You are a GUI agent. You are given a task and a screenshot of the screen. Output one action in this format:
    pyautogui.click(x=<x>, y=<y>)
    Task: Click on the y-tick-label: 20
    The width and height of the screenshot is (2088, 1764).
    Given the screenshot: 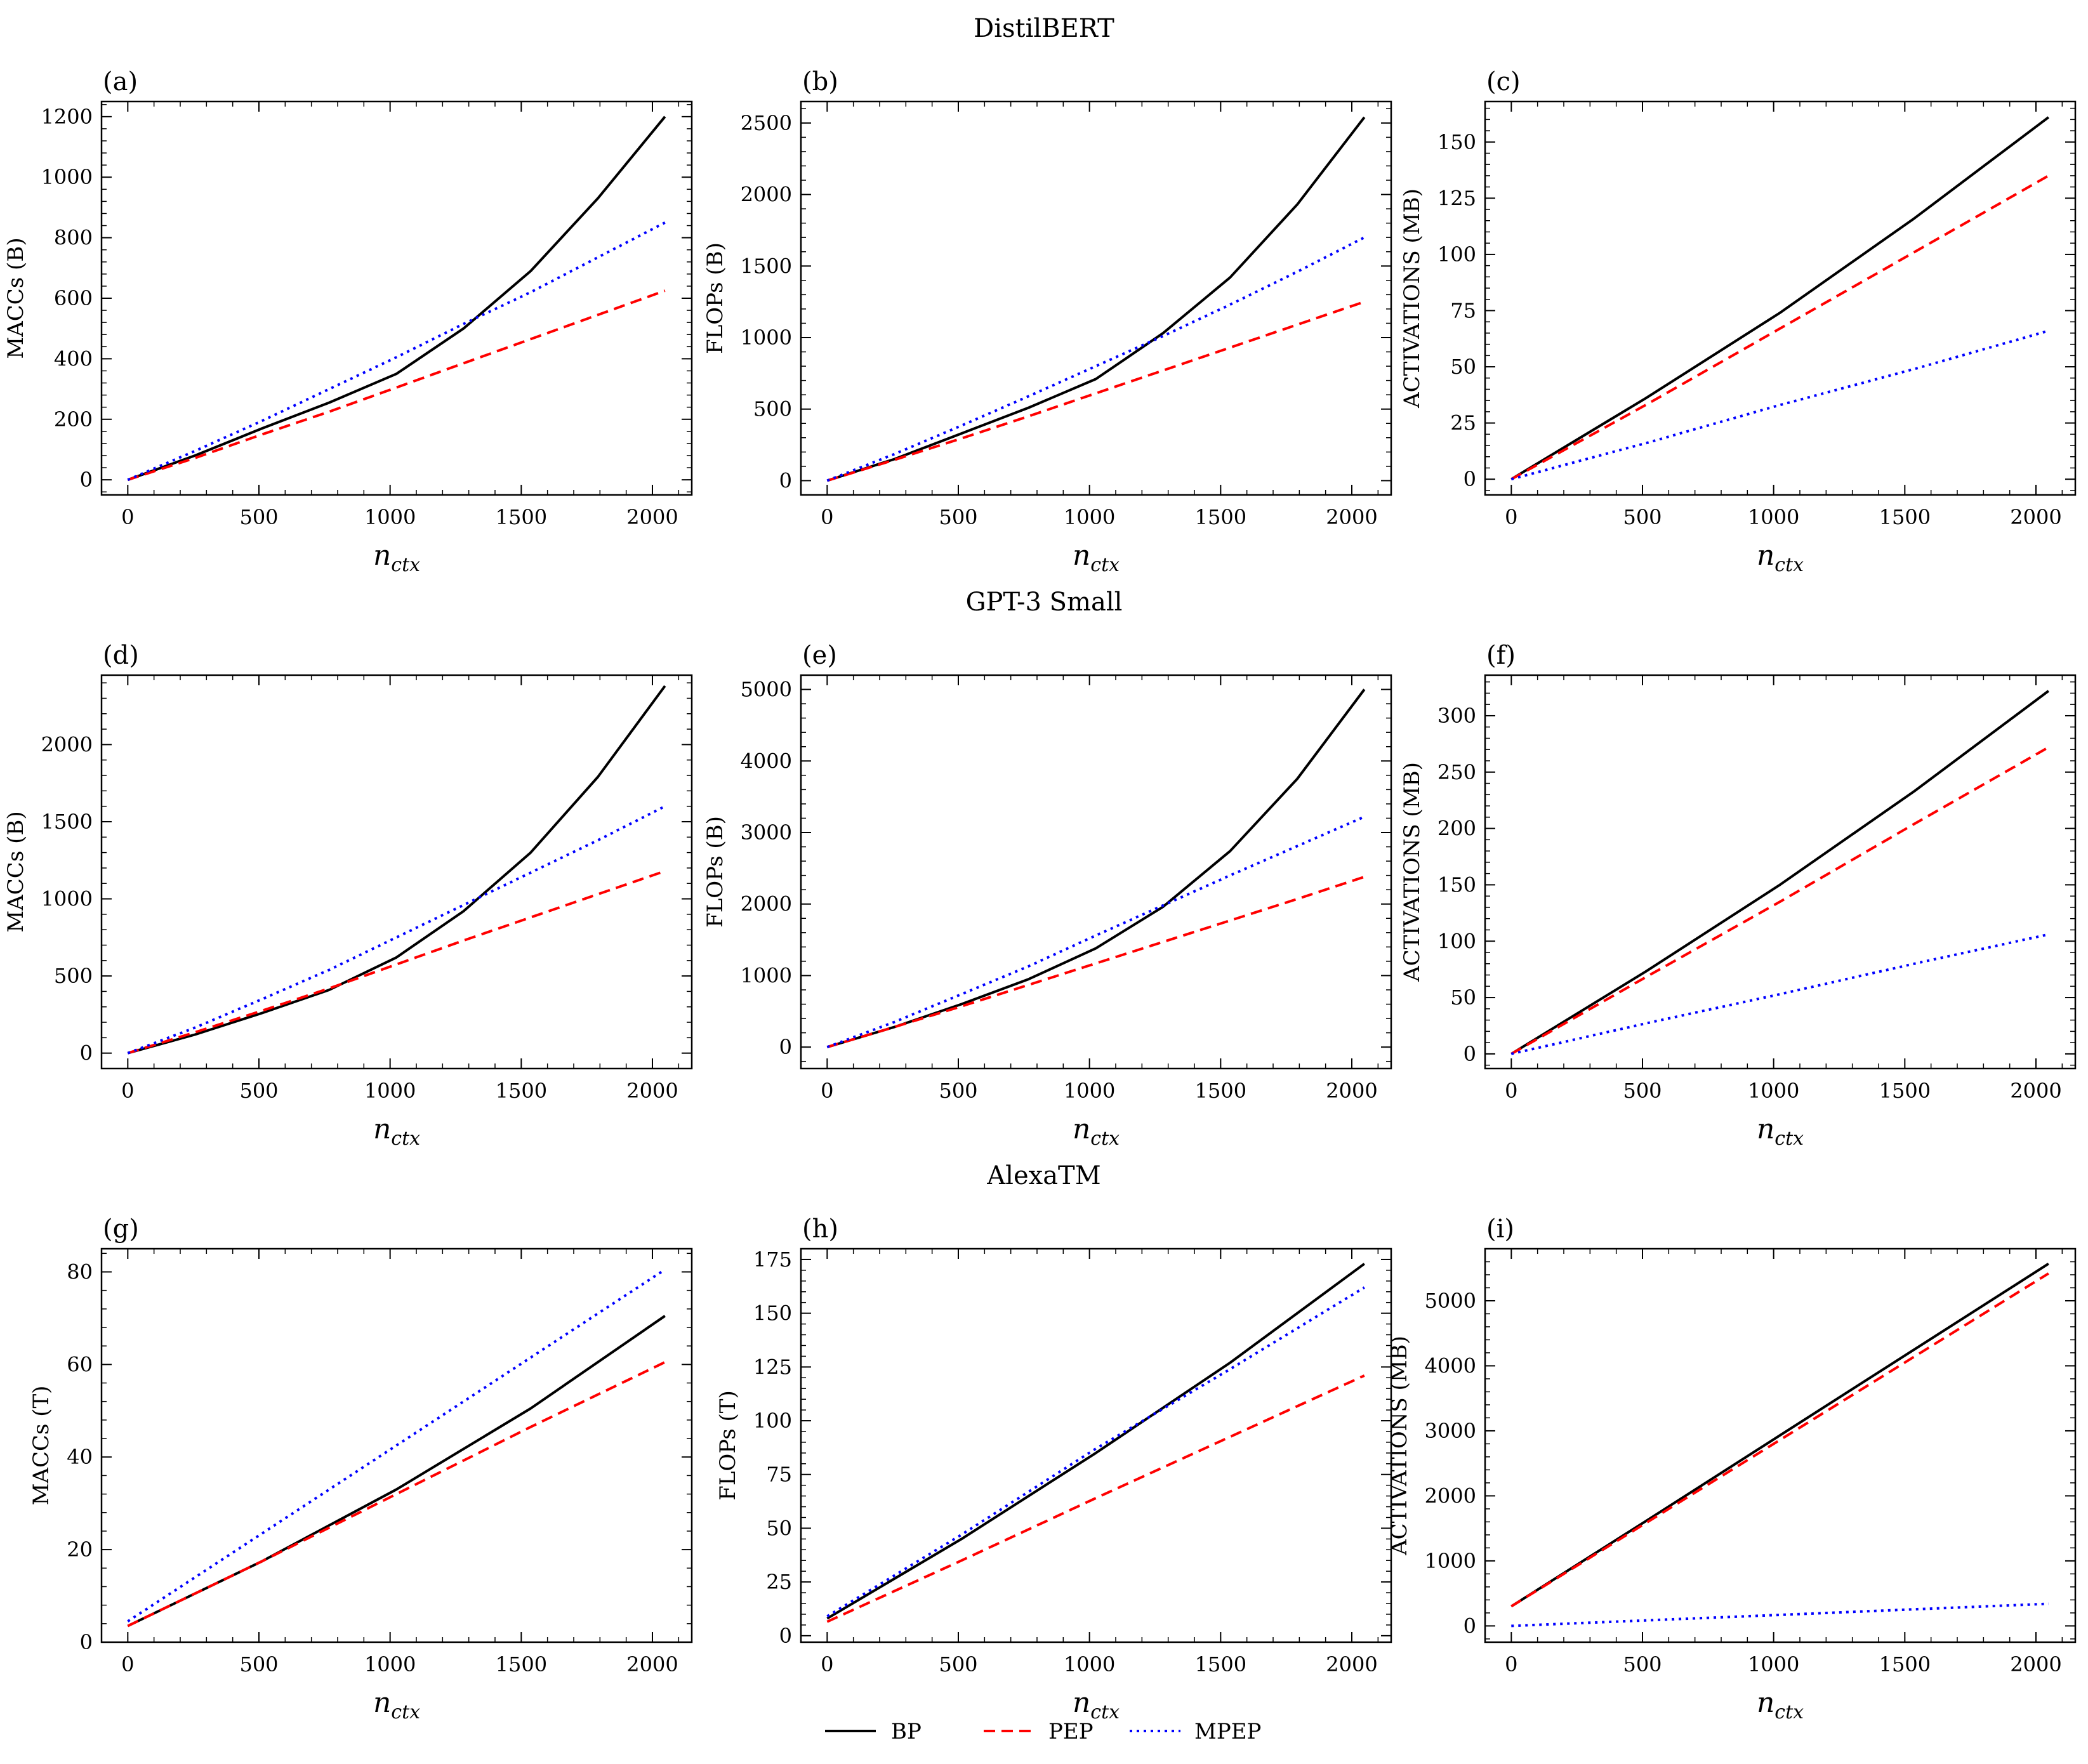 What is the action you would take?
    pyautogui.click(x=80, y=1549)
    